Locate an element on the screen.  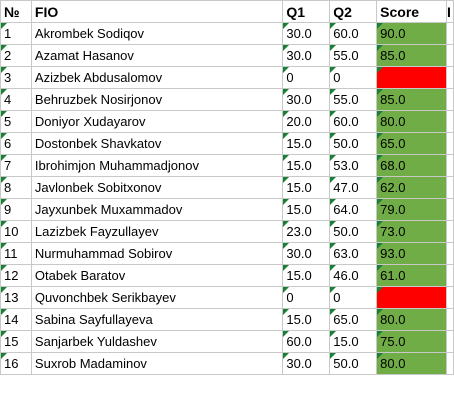
cell-q2: 63.0 is located at coordinates (353, 253).